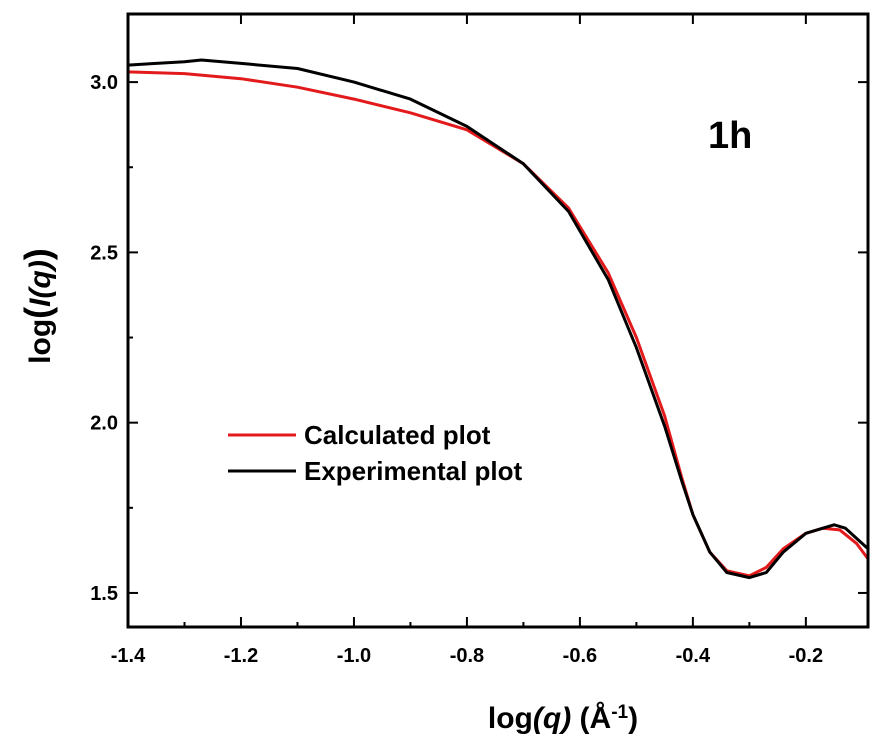  Describe the element at coordinates (552, 718) in the screenshot. I see `x-axis-title-var: (q)` at that location.